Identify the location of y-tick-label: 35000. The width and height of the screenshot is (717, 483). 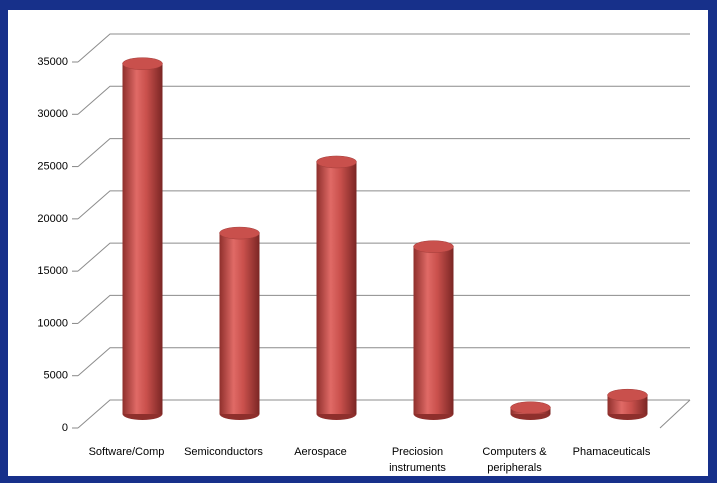
(52, 62).